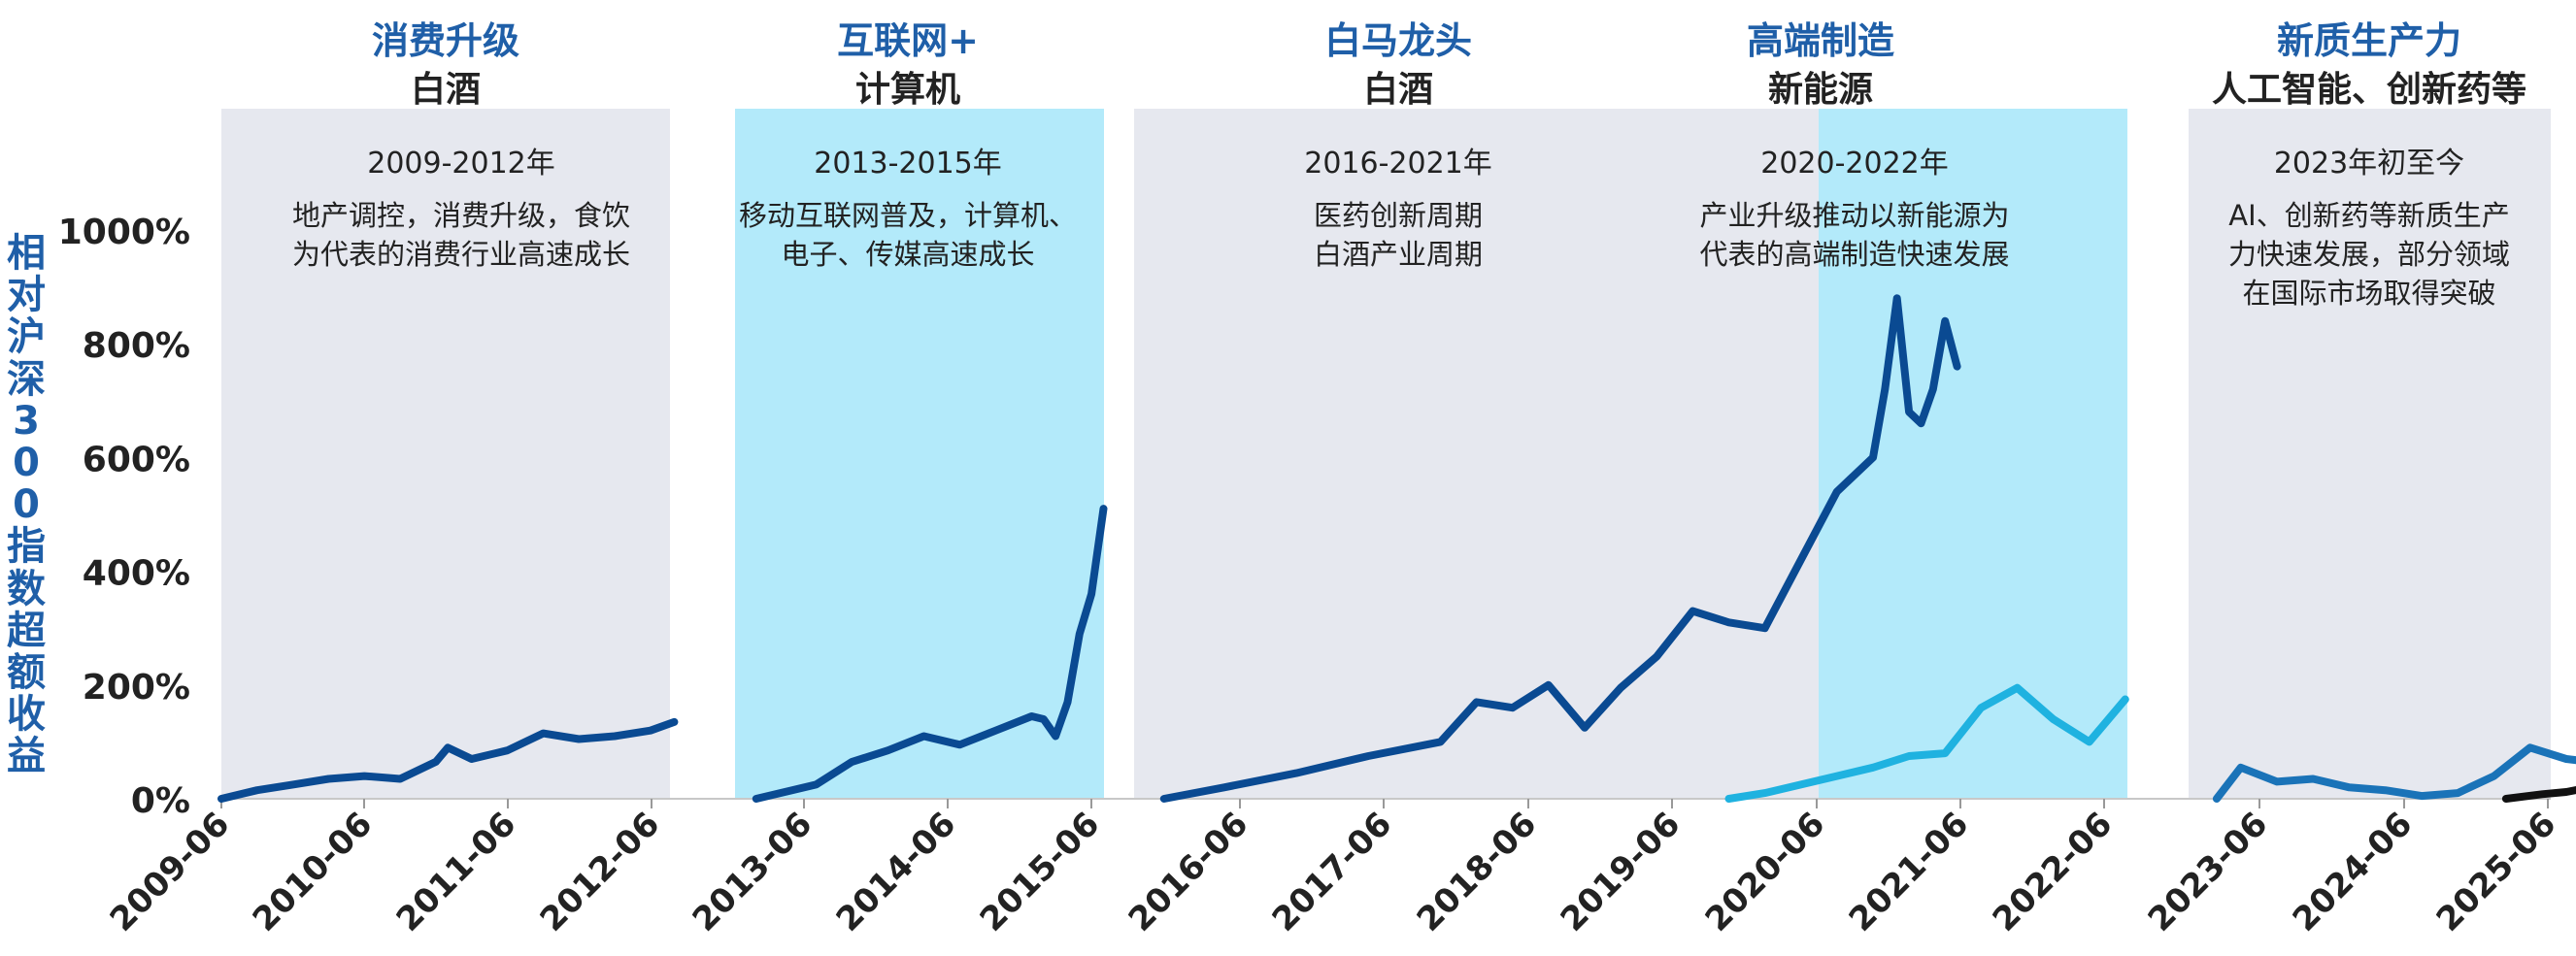 The width and height of the screenshot is (2576, 956). I want to click on period-description-line: 在国际市场取得突破, so click(2369, 293).